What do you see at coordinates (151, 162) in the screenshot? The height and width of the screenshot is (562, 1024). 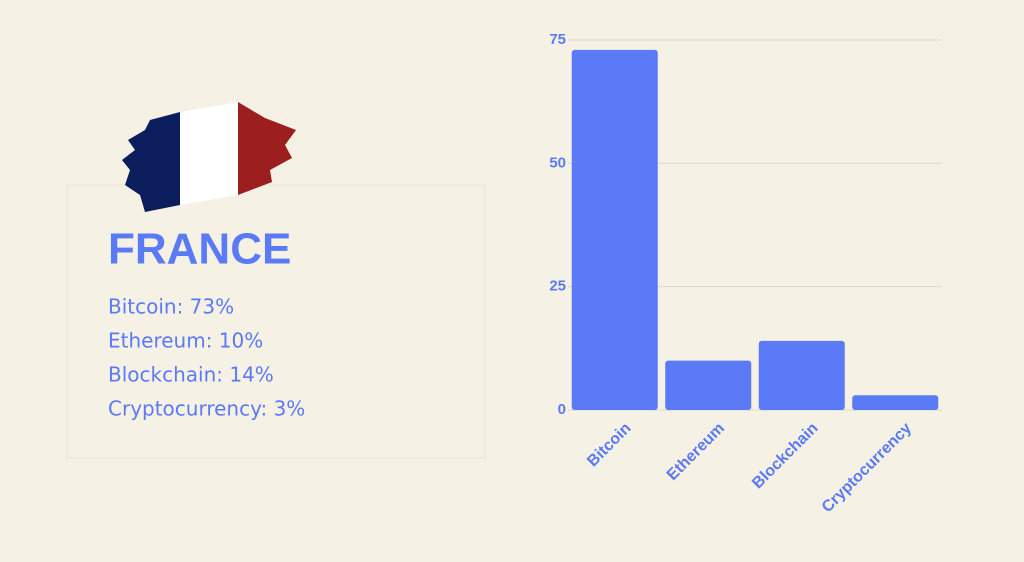 I see `flag-blue` at bounding box center [151, 162].